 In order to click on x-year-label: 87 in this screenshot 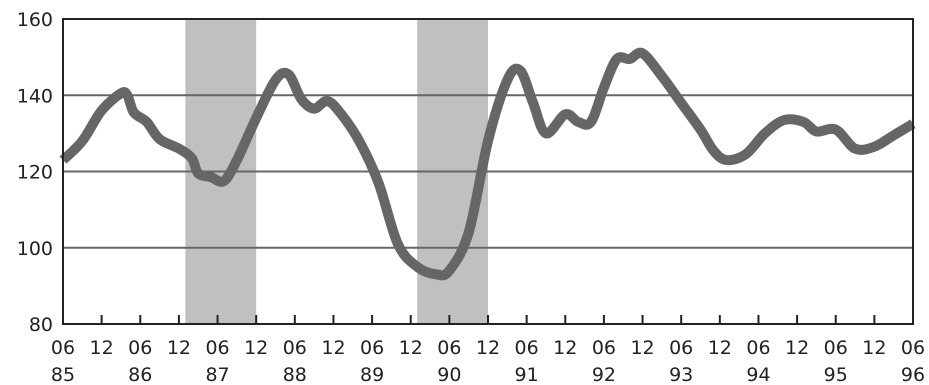, I will do `click(217, 374)`.